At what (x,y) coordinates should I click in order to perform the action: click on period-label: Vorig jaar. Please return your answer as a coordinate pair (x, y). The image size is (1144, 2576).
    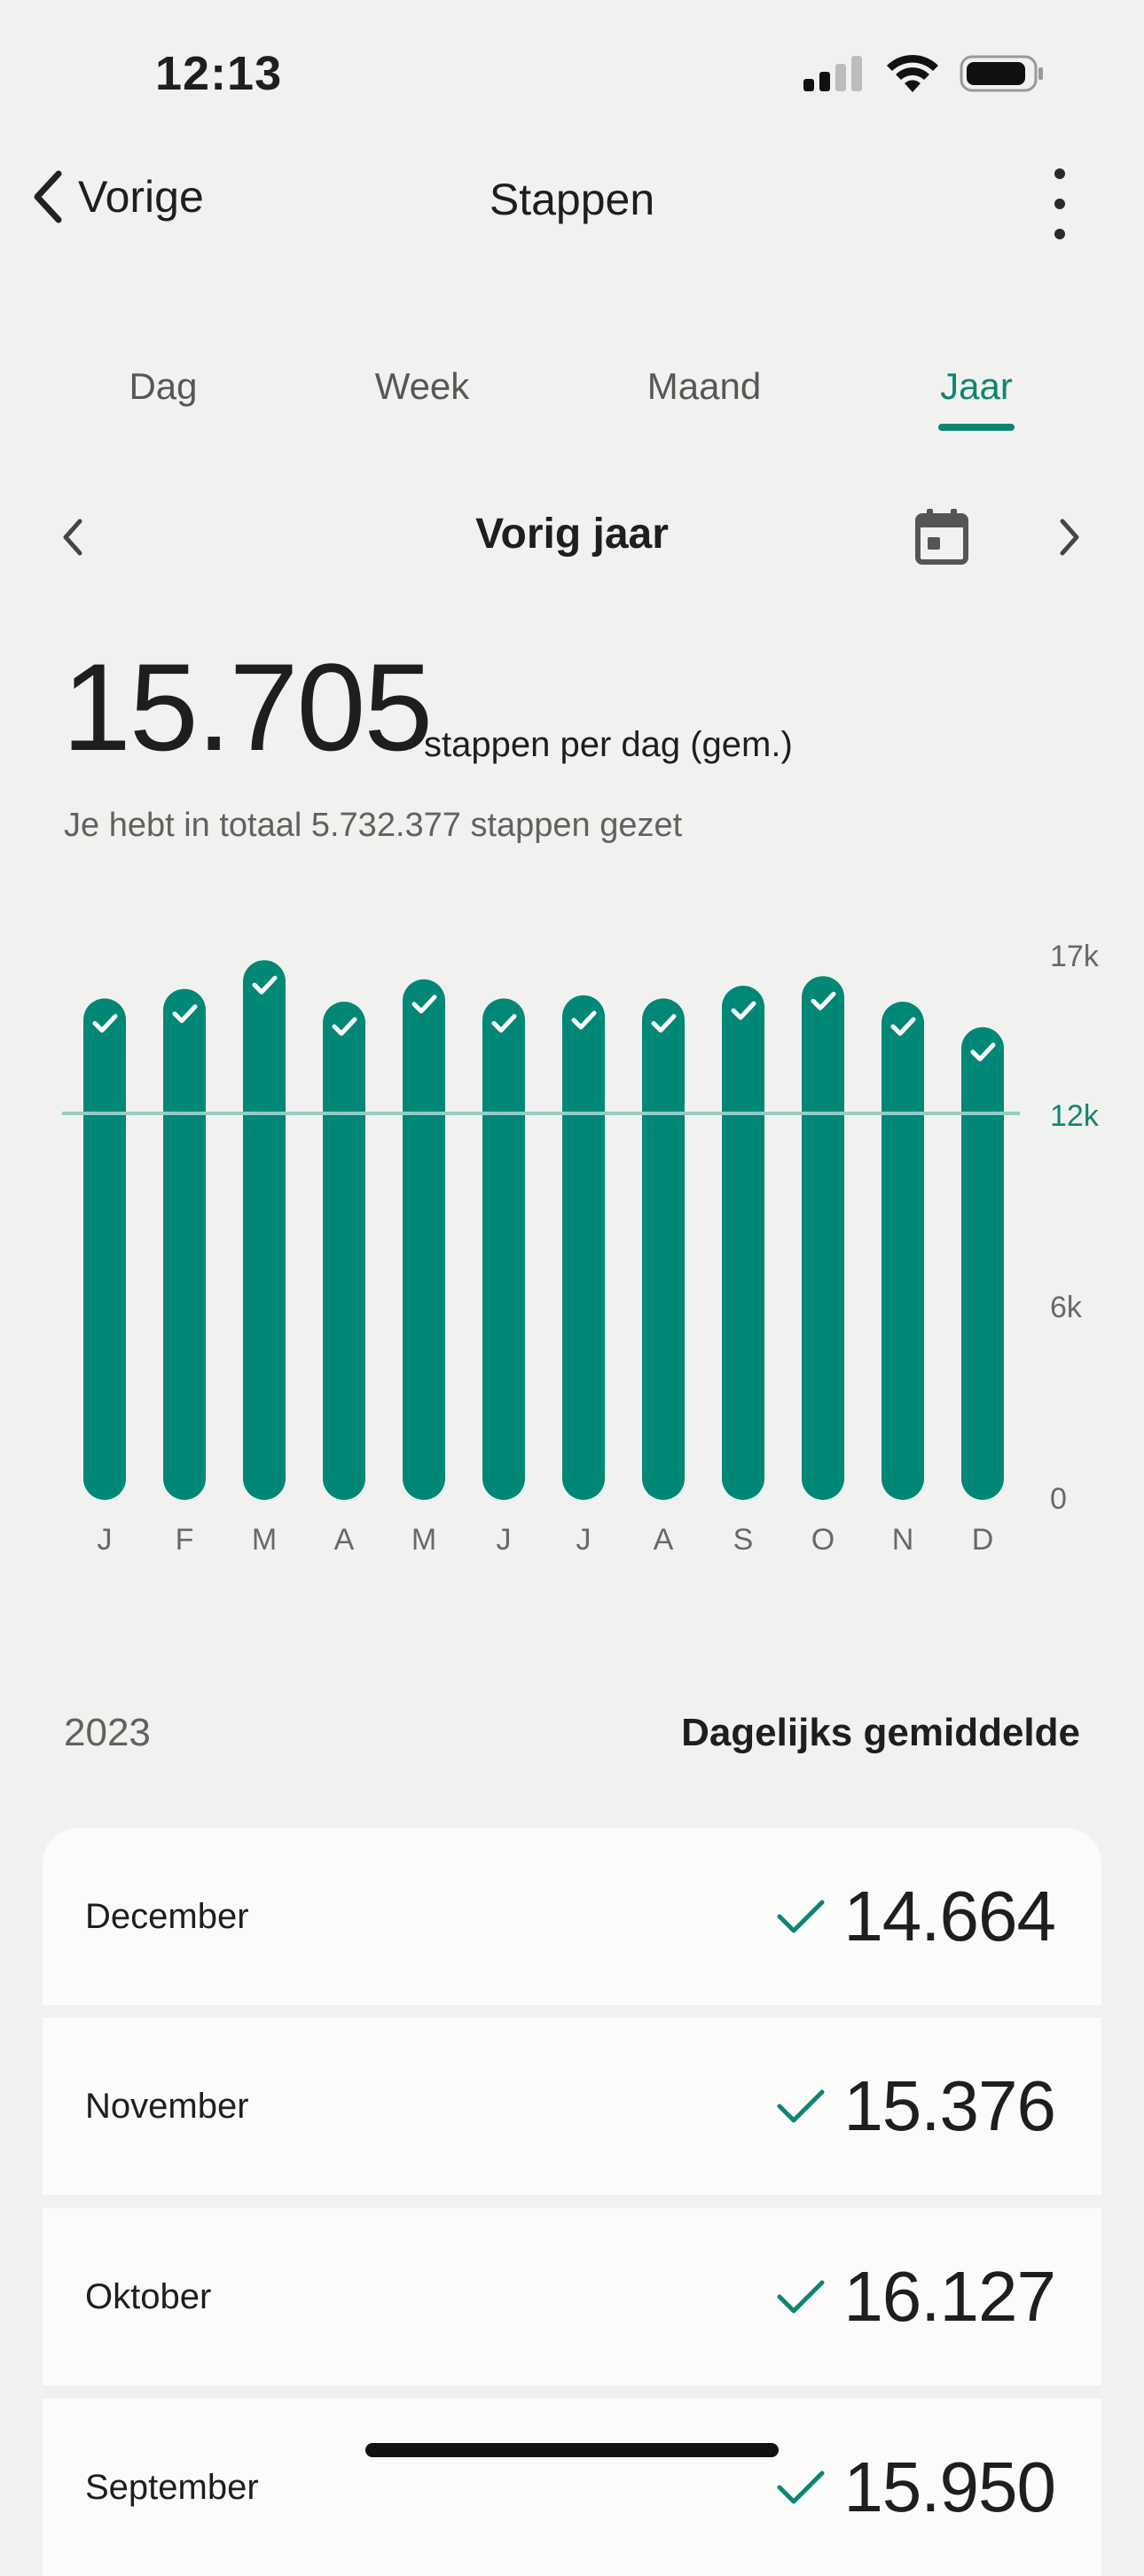
    Looking at the image, I should click on (572, 534).